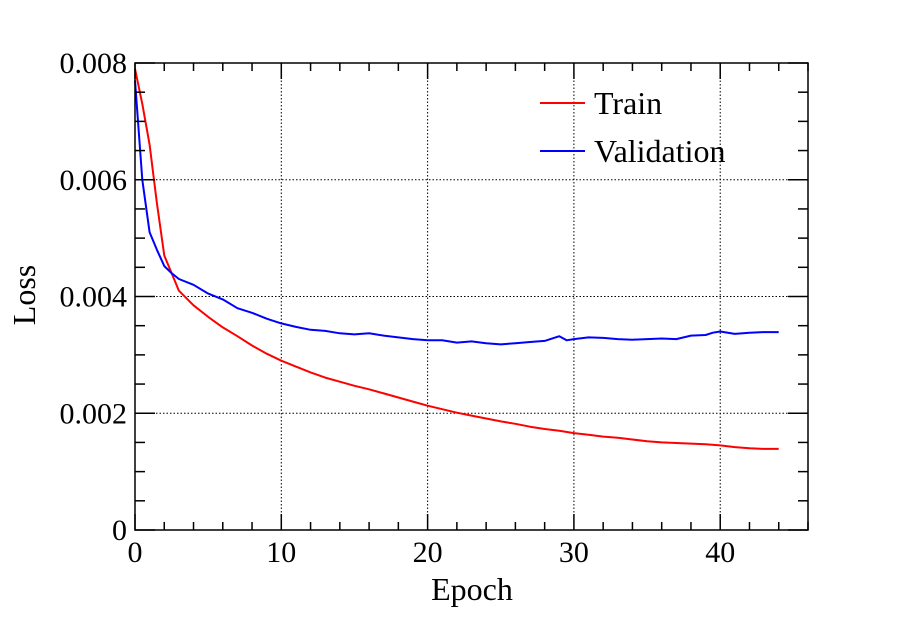 The height and width of the screenshot is (624, 898). What do you see at coordinates (281, 552) in the screenshot?
I see `x-tick-label: 10` at bounding box center [281, 552].